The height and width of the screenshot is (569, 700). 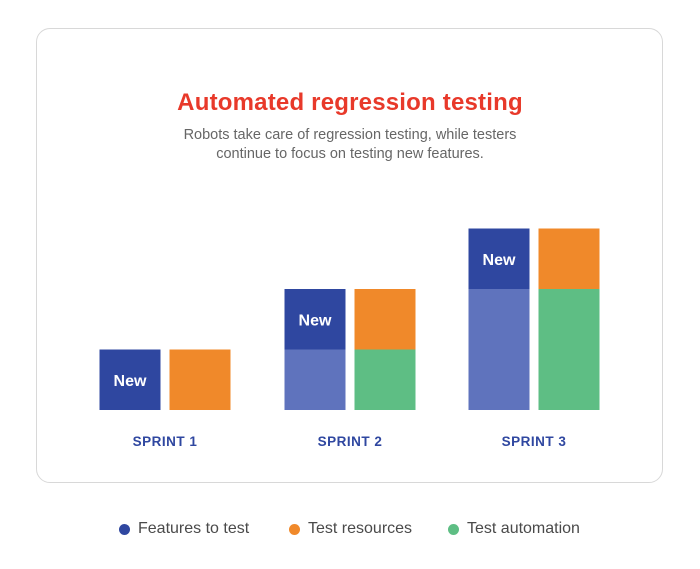 I want to click on sprint-1-new-features-bar, so click(x=130, y=379).